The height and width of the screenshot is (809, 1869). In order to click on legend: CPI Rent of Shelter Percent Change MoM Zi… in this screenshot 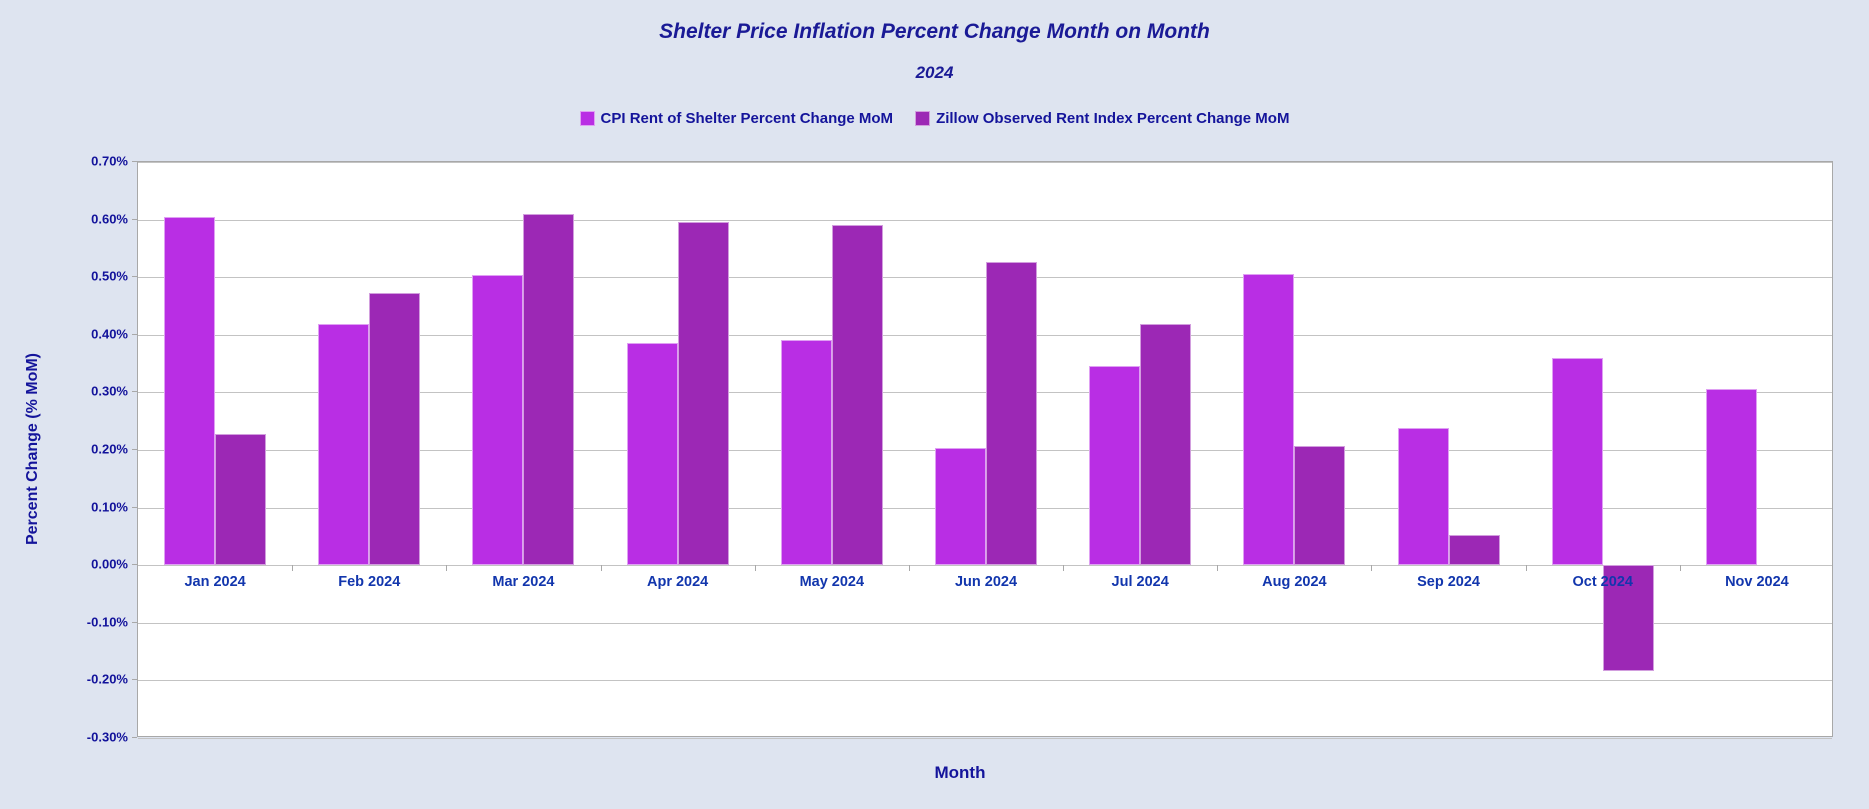, I will do `click(934, 118)`.